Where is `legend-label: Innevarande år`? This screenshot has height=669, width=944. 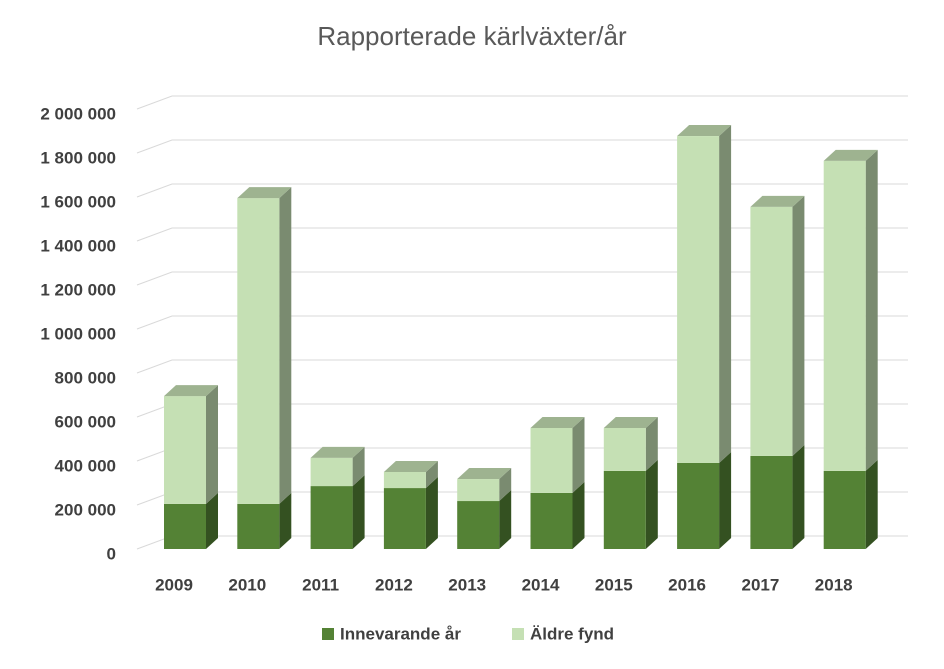 legend-label: Innevarande år is located at coordinates (400, 633).